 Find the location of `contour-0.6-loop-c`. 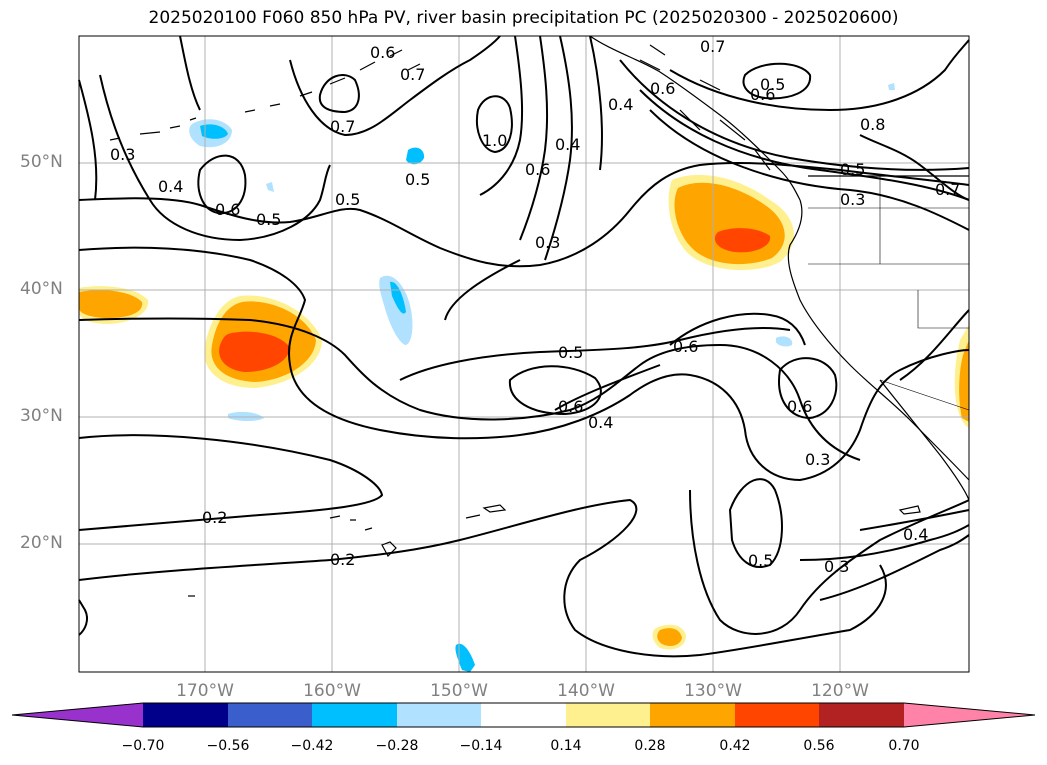

contour-0.6-loop-c is located at coordinates (222, 184).